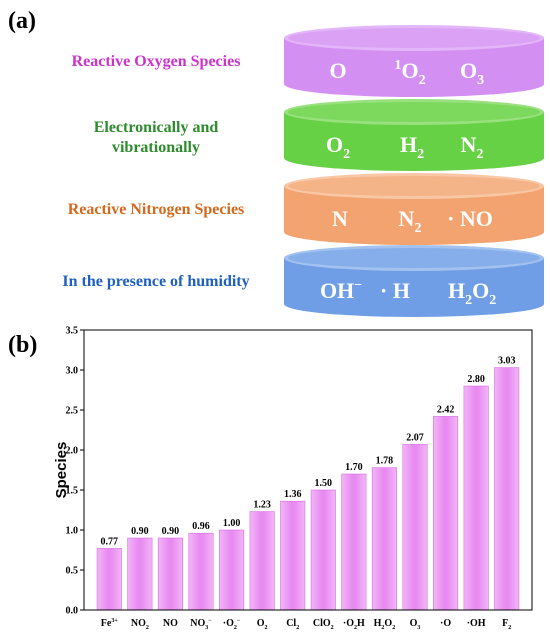  I want to click on panel-a-label: (a), so click(22, 21).